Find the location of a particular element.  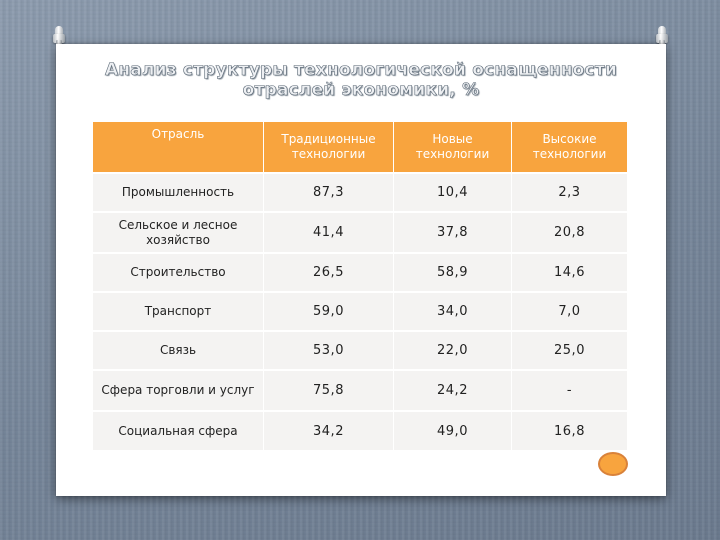

title-line-2: отраслей экономики, % is located at coordinates (361, 90).